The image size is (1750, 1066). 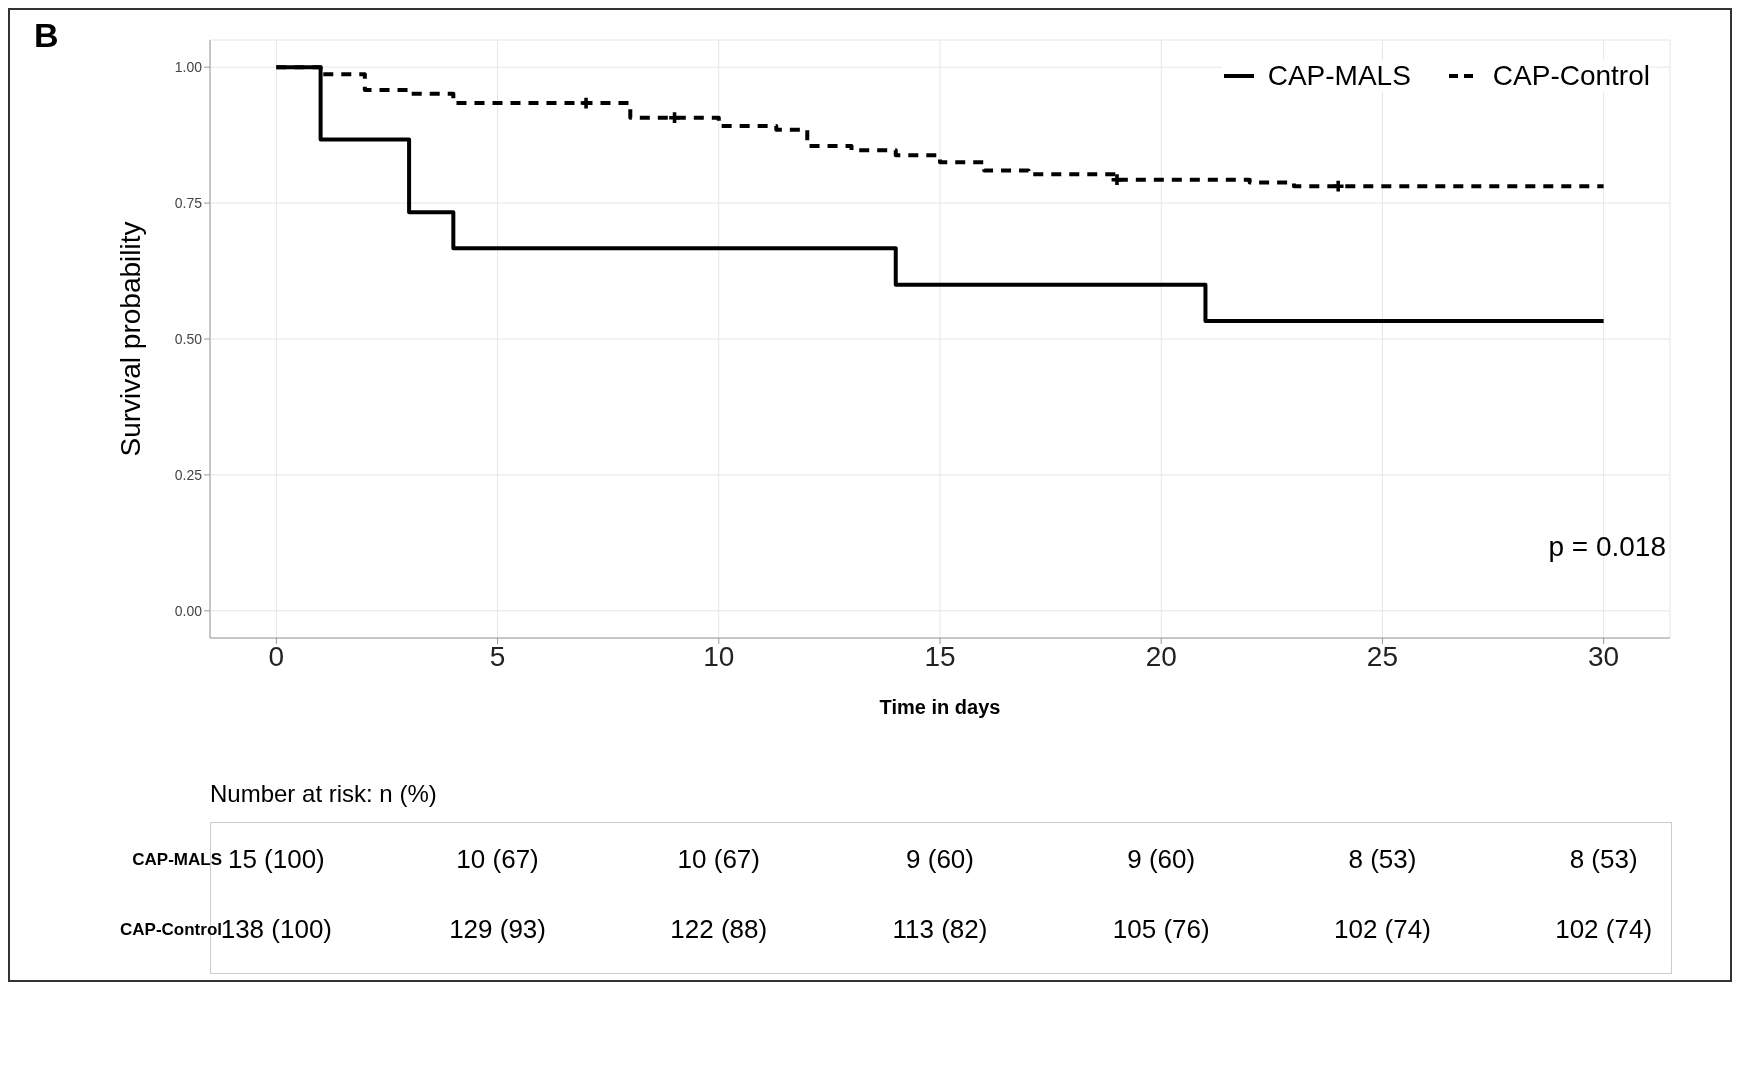 I want to click on text: 105 (76), so click(x=1161, y=929).